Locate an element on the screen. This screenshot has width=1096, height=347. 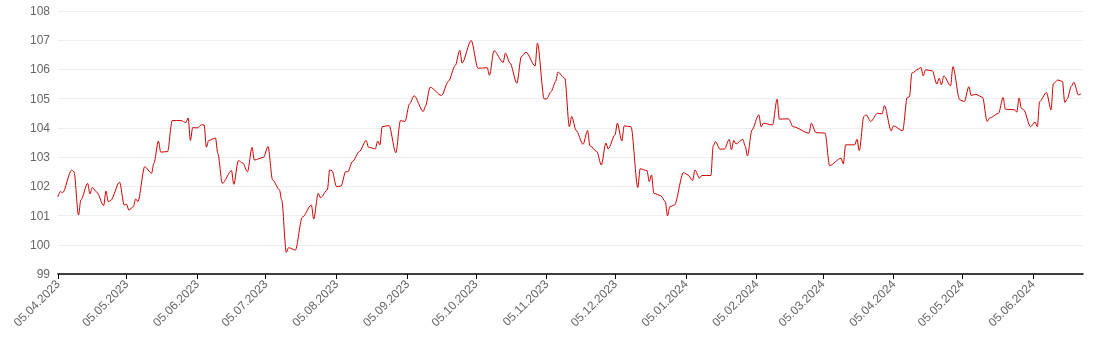
y-tick-label: 102 is located at coordinates (40, 186).